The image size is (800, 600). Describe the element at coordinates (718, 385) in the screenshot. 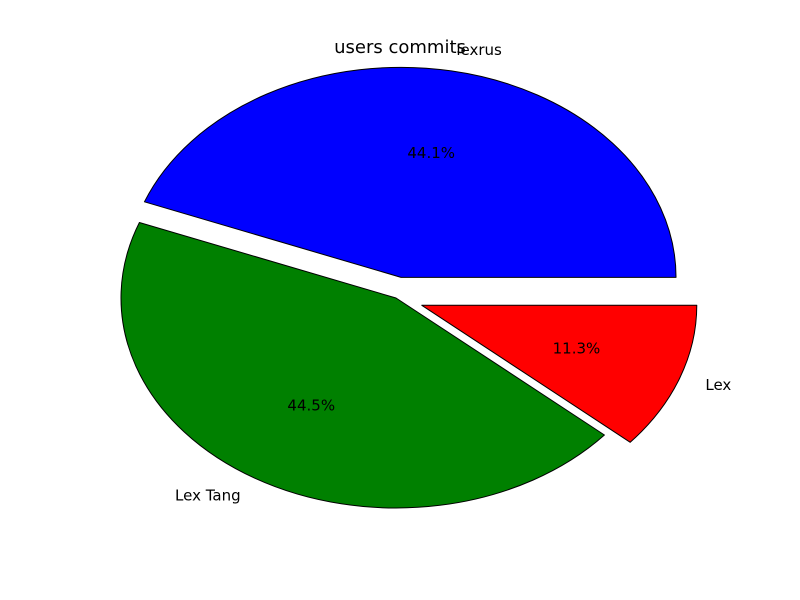

I see `slice-label-lex: Lex` at that location.